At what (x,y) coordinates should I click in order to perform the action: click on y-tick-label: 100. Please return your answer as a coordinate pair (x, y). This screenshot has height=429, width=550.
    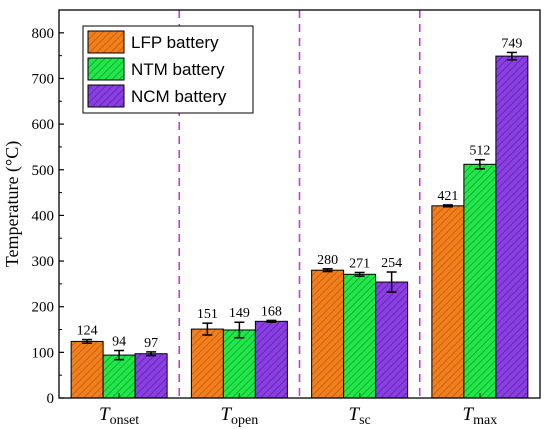
    Looking at the image, I should click on (43, 353).